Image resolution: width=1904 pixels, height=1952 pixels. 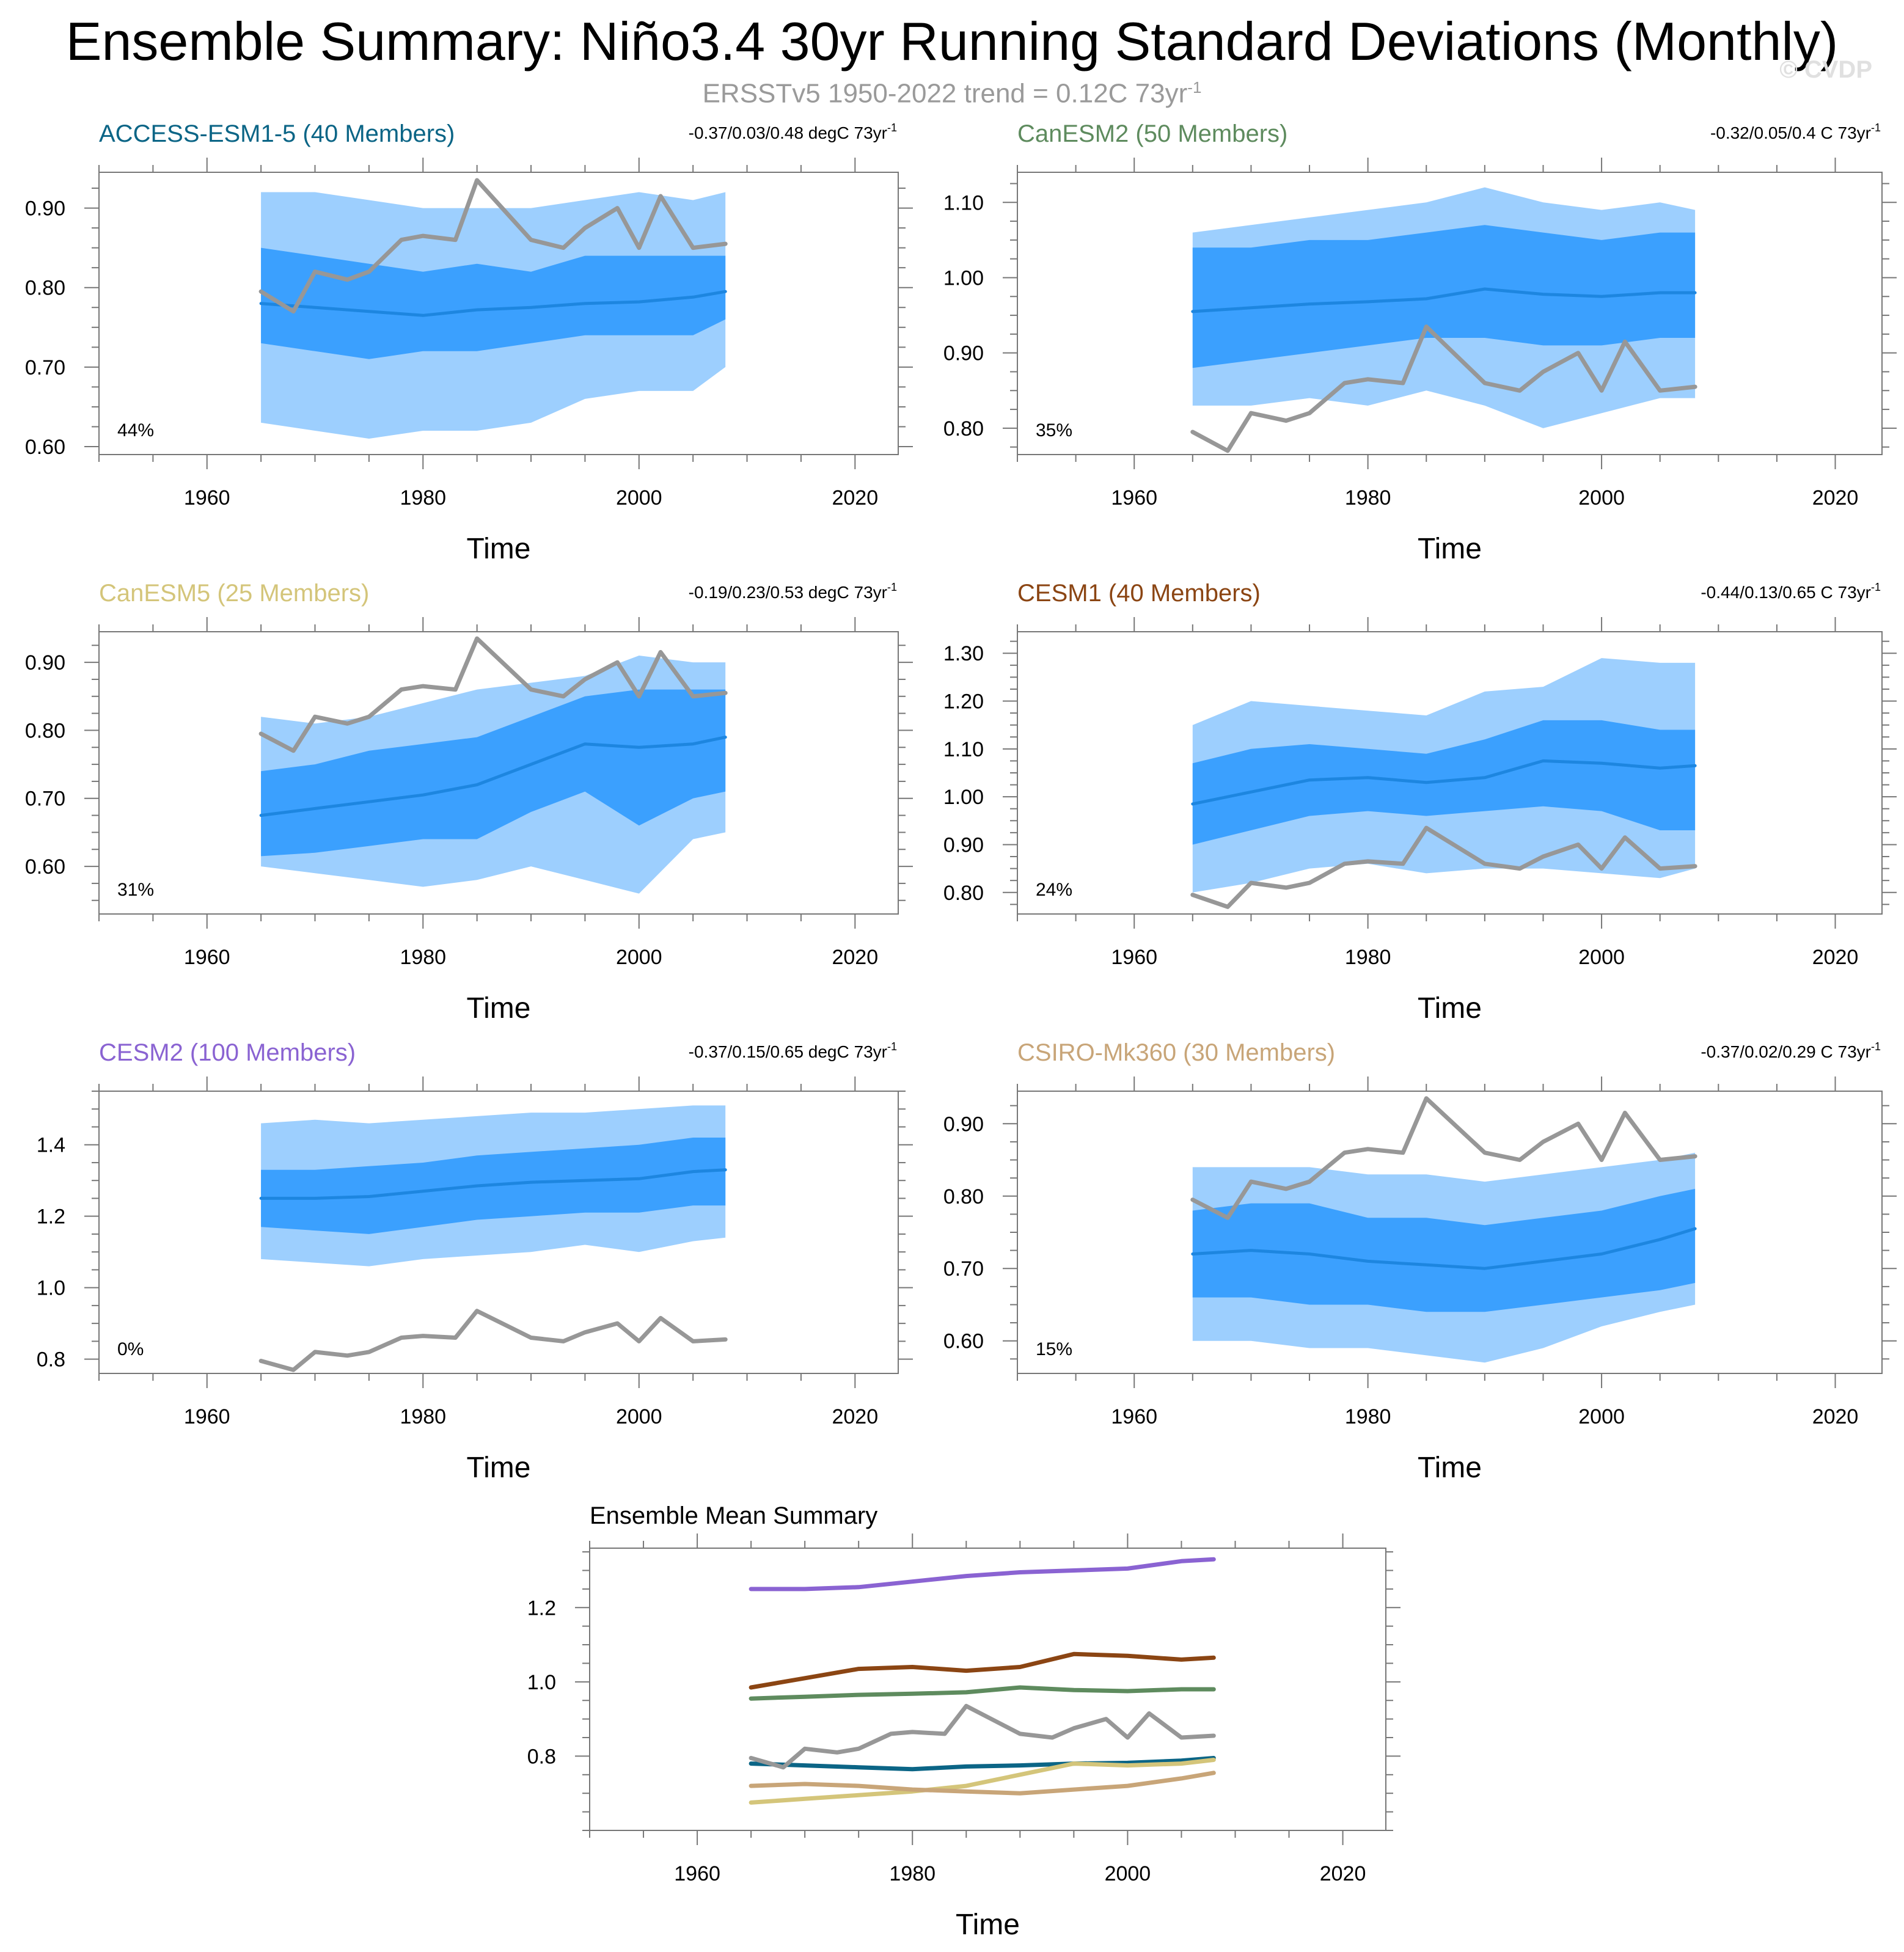 I want to click on trend-label-text: -0.44/0.13/0.65 C 73yr, so click(x=1786, y=592).